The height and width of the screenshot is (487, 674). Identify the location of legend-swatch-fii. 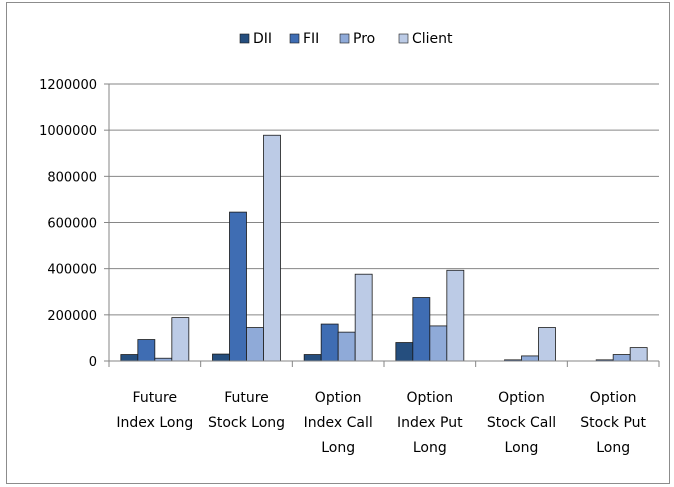
(294, 38).